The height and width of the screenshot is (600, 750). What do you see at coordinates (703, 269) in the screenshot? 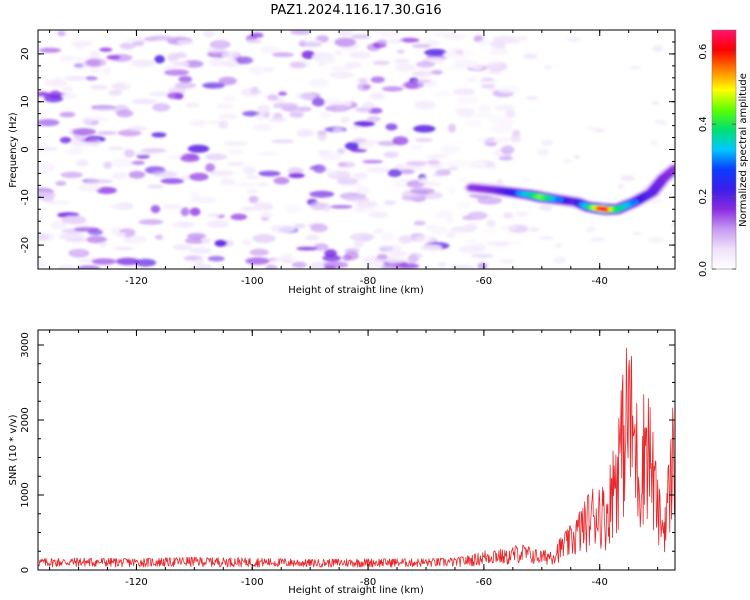
I see `colorbar-tick-label: 0.0` at bounding box center [703, 269].